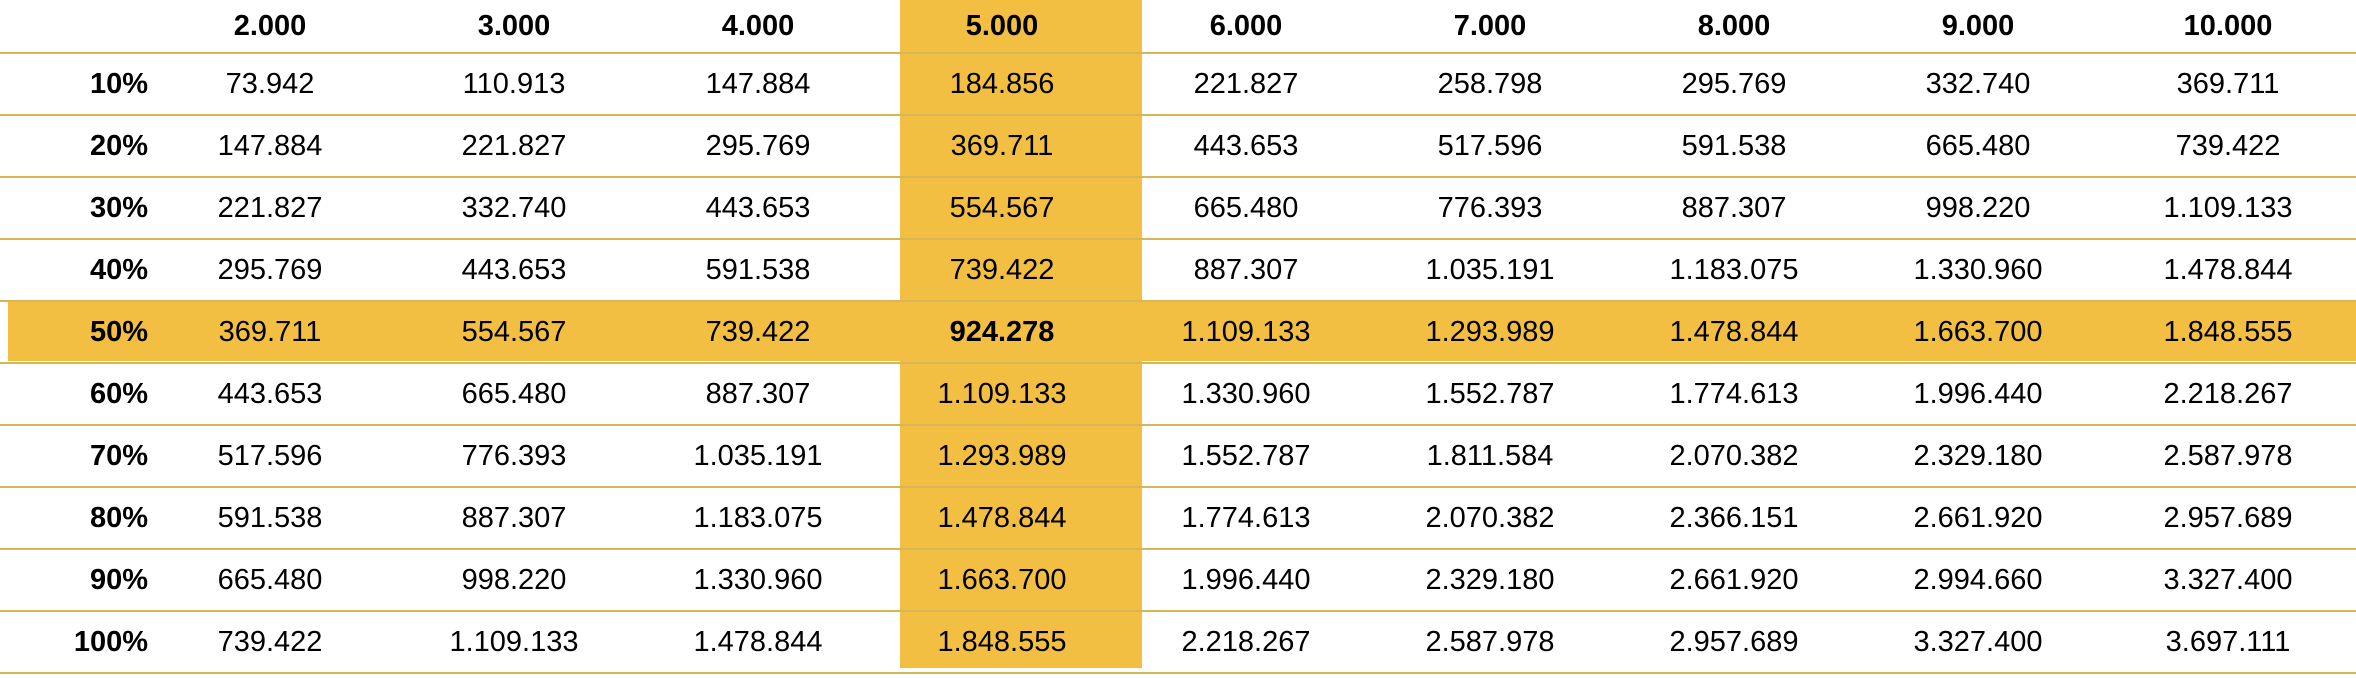 The image size is (2356, 678). What do you see at coordinates (74, 455) in the screenshot?
I see `row-header: 70%` at bounding box center [74, 455].